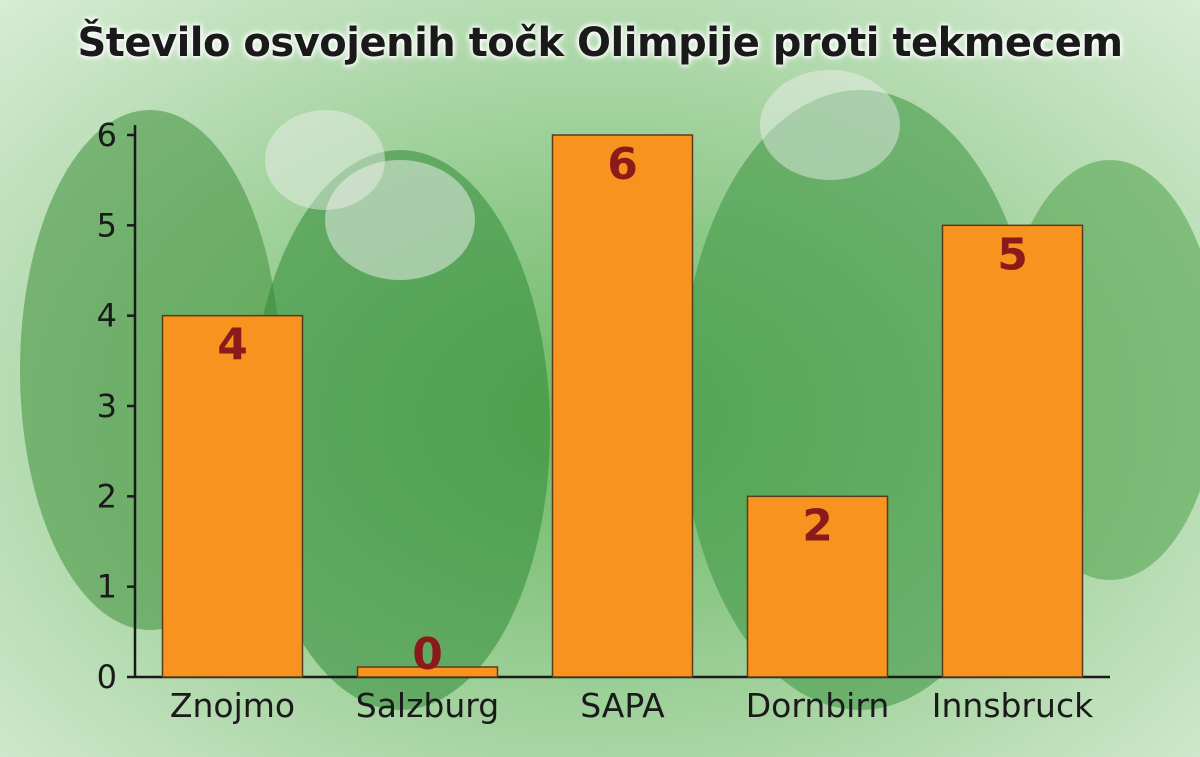  Describe the element at coordinates (107, 225) in the screenshot. I see `y-tick-label: 5` at that location.